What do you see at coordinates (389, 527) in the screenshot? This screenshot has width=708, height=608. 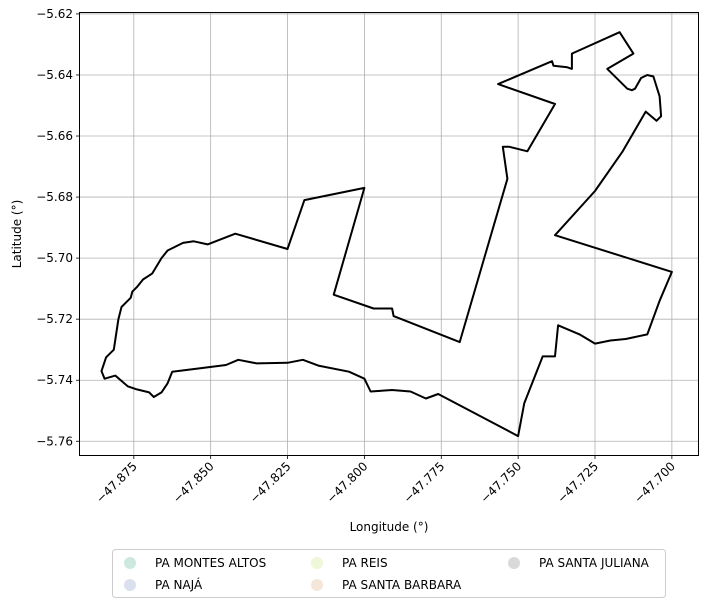 I see `x-axis-label: Longitude (°)` at bounding box center [389, 527].